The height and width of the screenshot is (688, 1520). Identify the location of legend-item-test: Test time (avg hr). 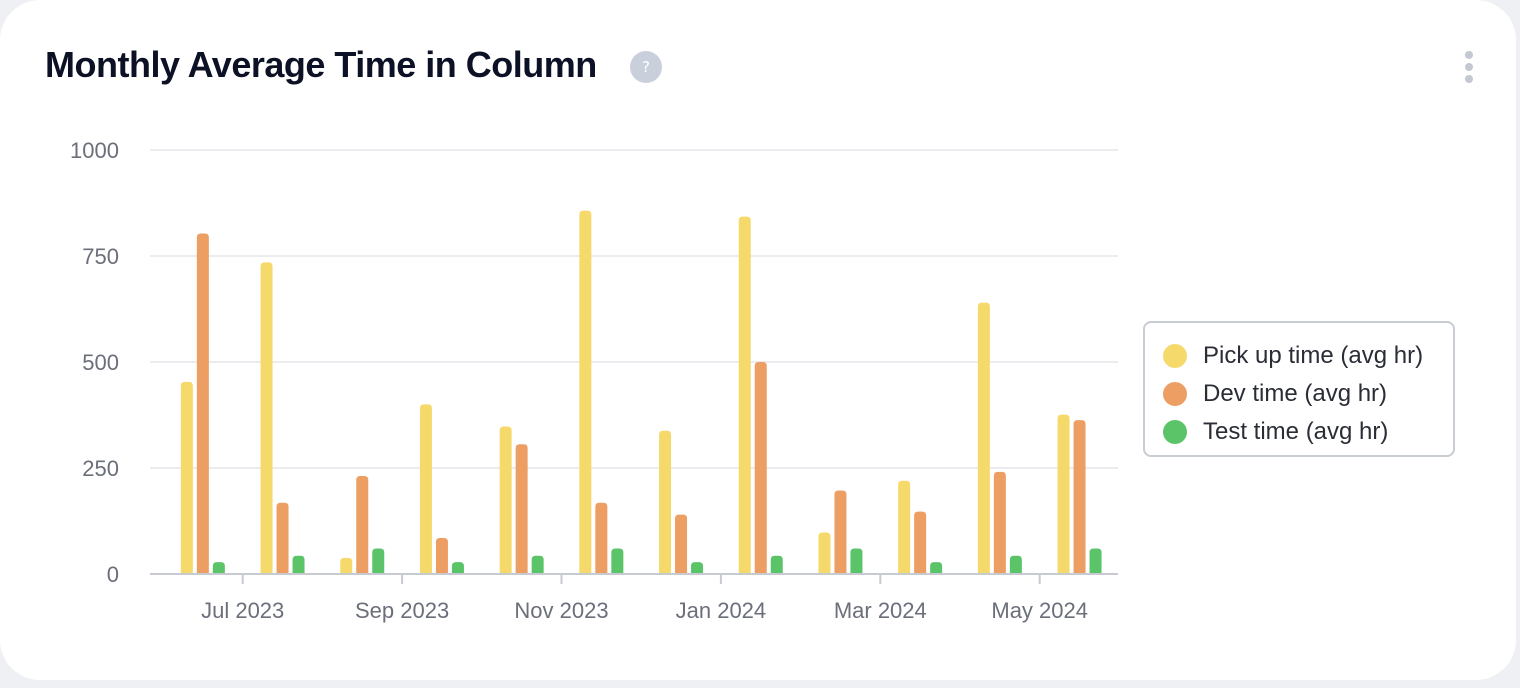
(1299, 432).